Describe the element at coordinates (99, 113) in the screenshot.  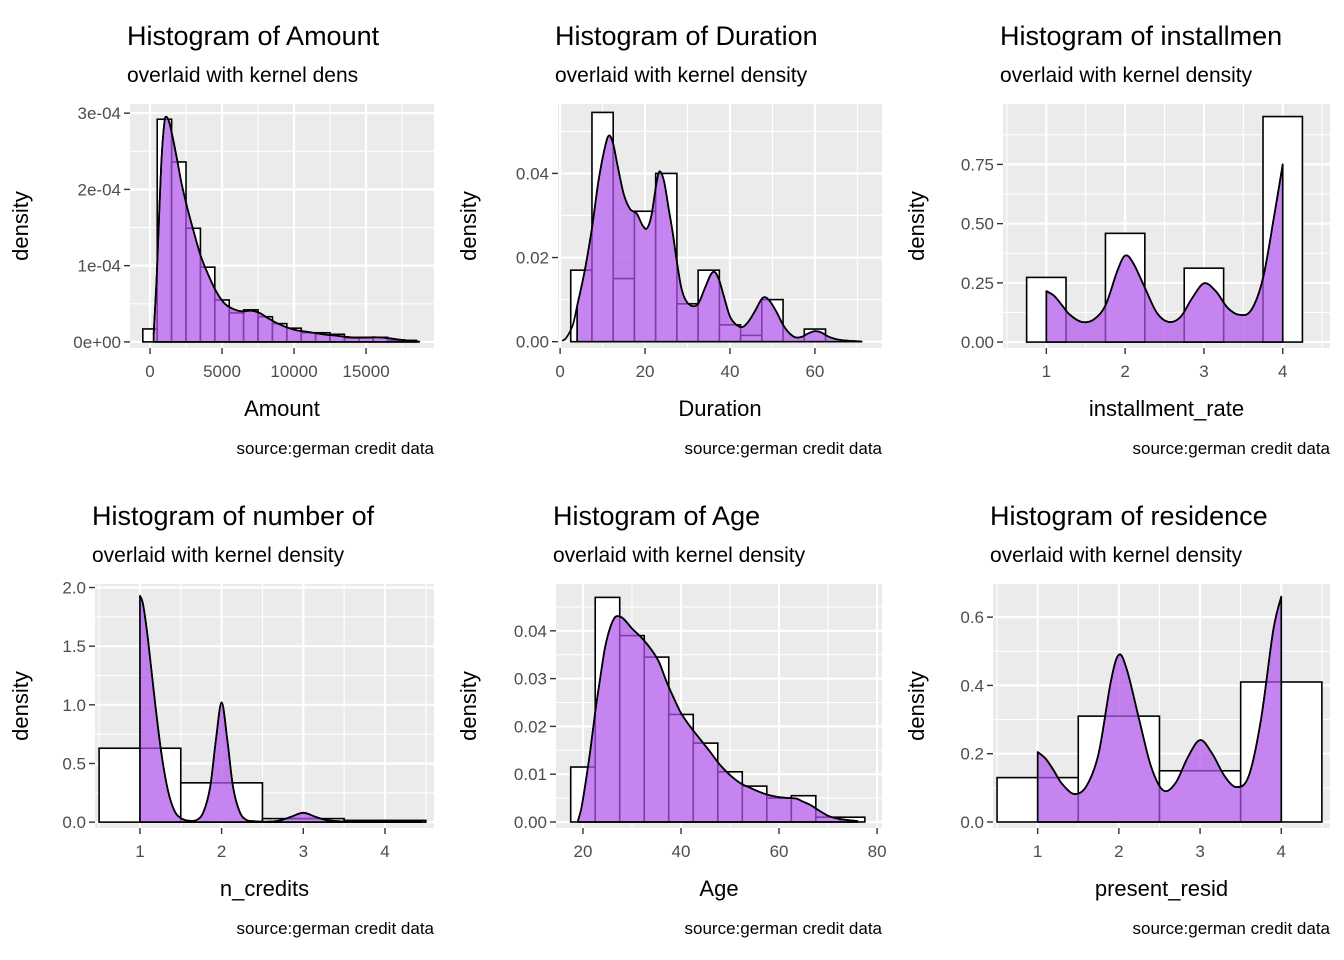
I see `y-tick-label: 3e-04` at that location.